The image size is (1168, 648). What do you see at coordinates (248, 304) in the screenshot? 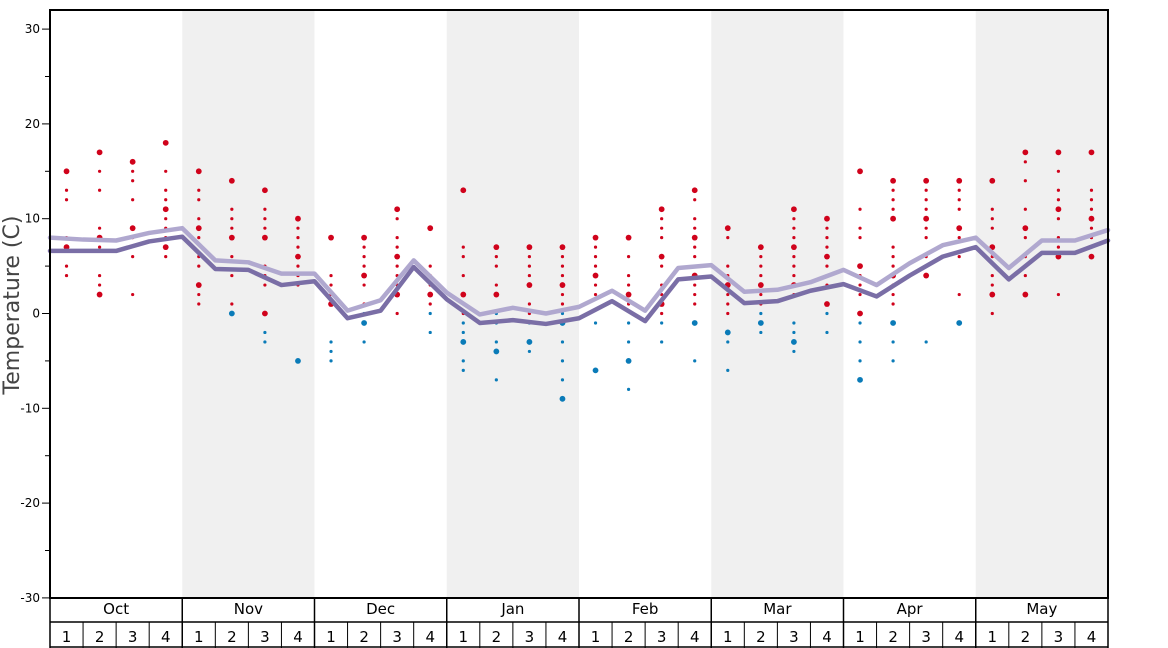
I see `month-band-nov` at bounding box center [248, 304].